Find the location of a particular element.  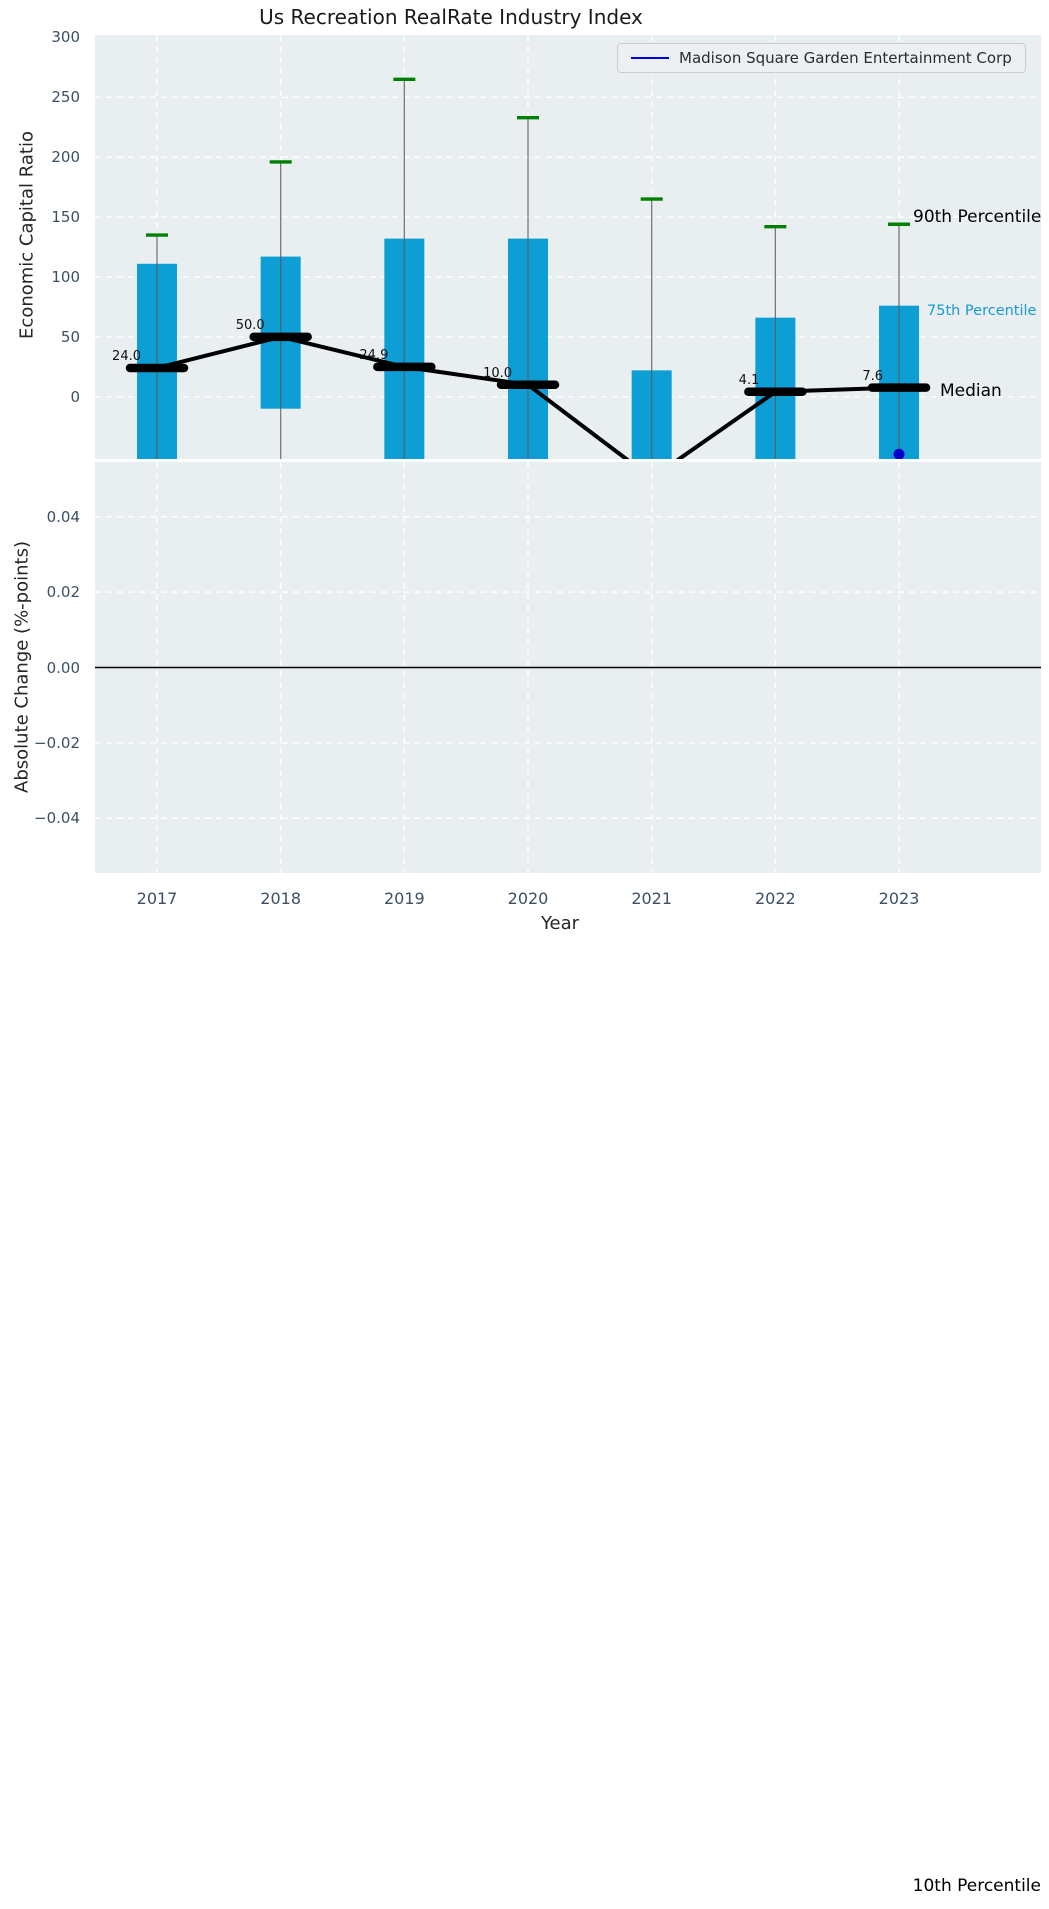

bottom-y-tick-label: −0.02 is located at coordinates (57, 742).